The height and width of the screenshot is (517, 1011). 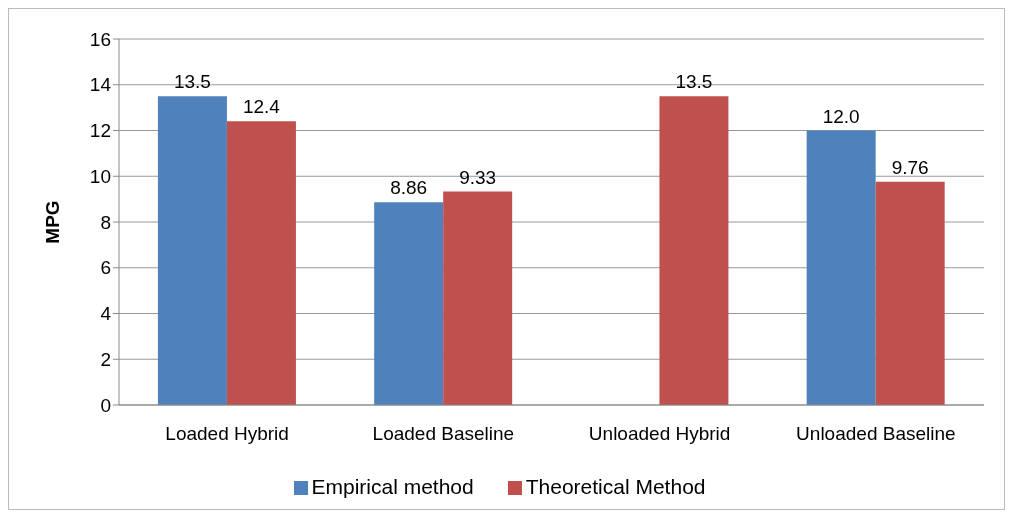 What do you see at coordinates (105, 359) in the screenshot?
I see `y-tick-label: 2` at bounding box center [105, 359].